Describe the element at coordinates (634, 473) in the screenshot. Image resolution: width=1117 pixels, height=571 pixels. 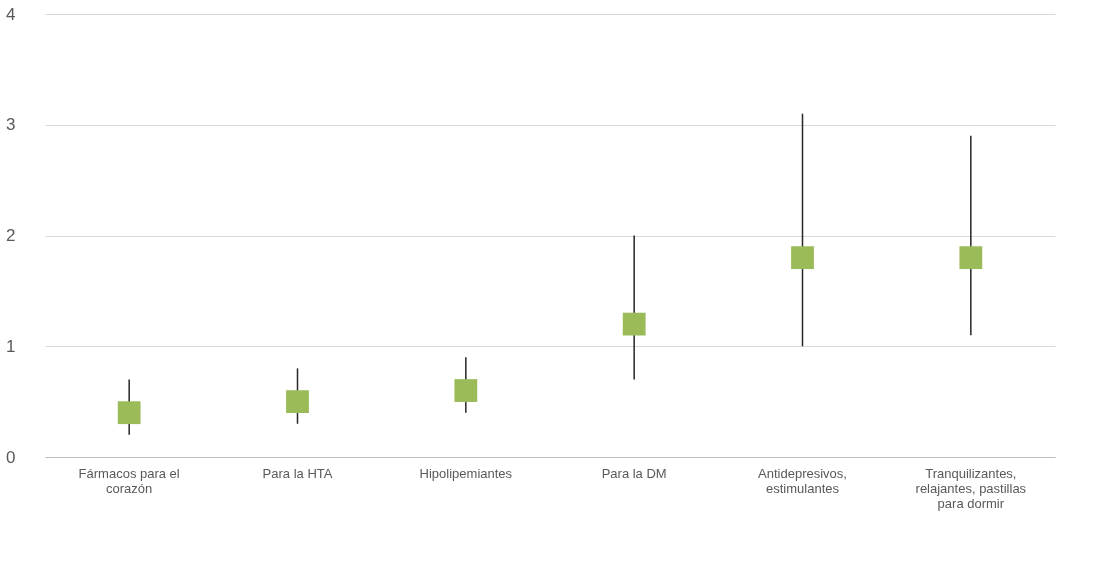
I see `x-tick-label: Para la DM` at that location.